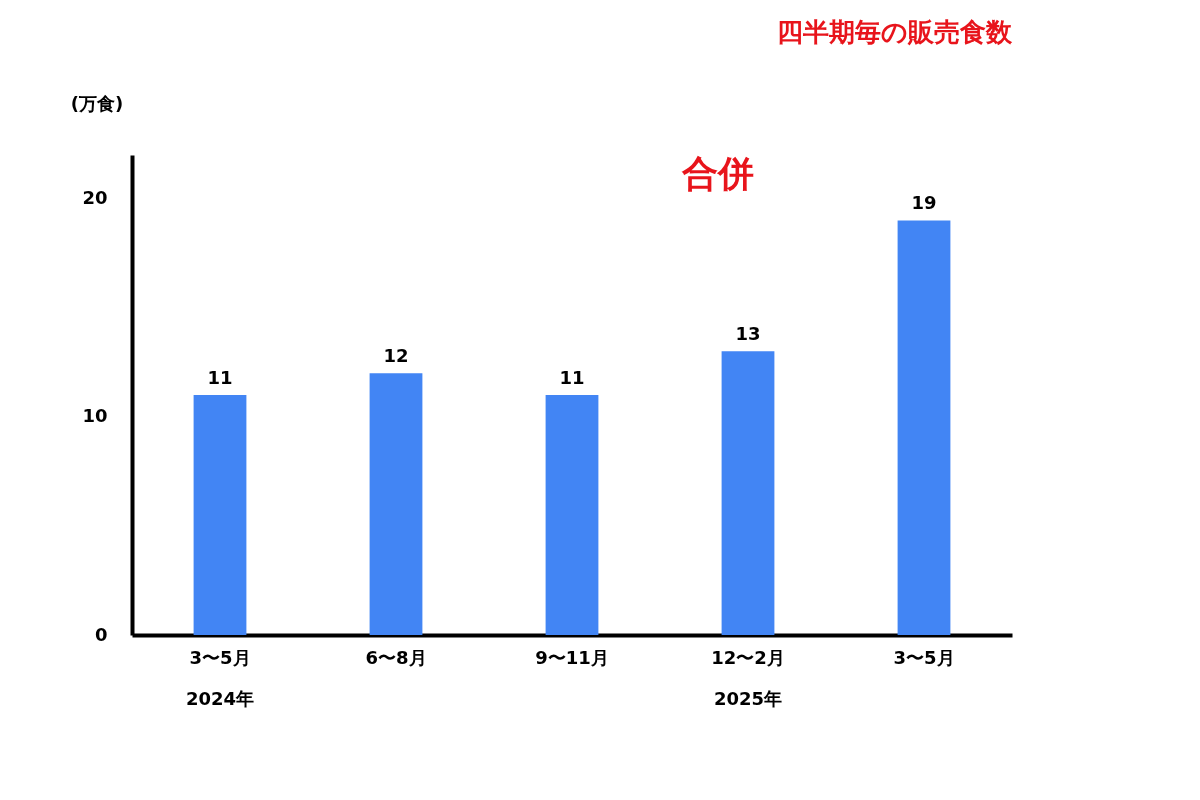 The height and width of the screenshot is (800, 1200). I want to click on x-tick-label: 12〜2月, so click(748, 657).